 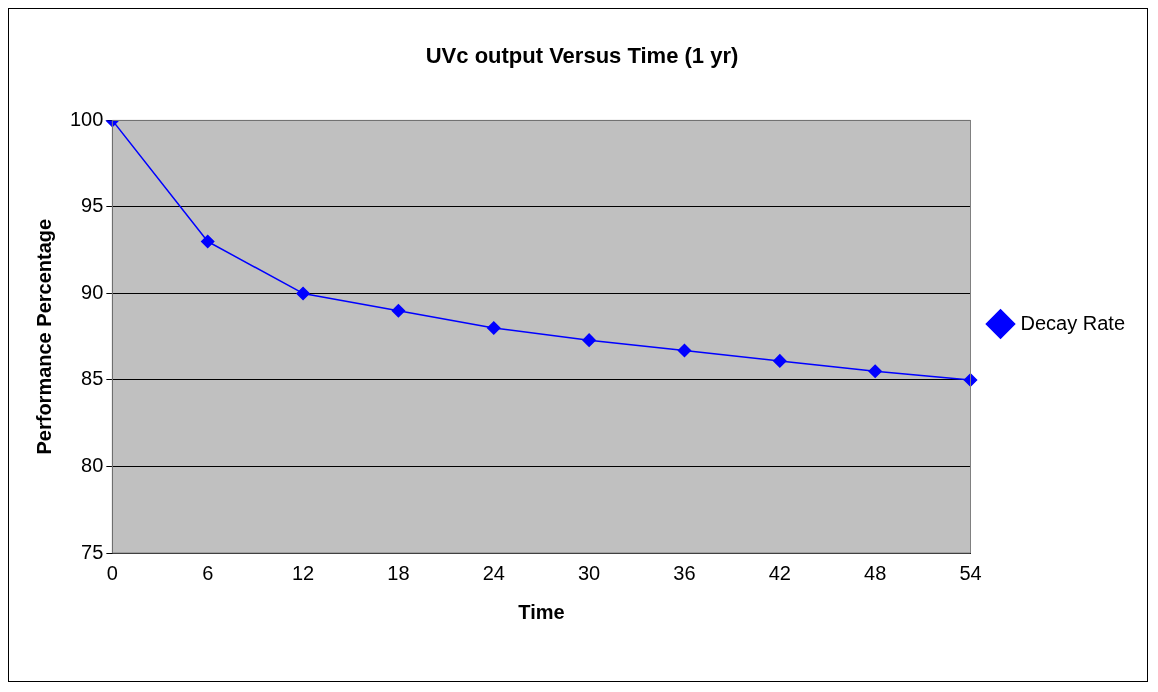 I want to click on x-tick-label: 24, so click(x=493, y=572).